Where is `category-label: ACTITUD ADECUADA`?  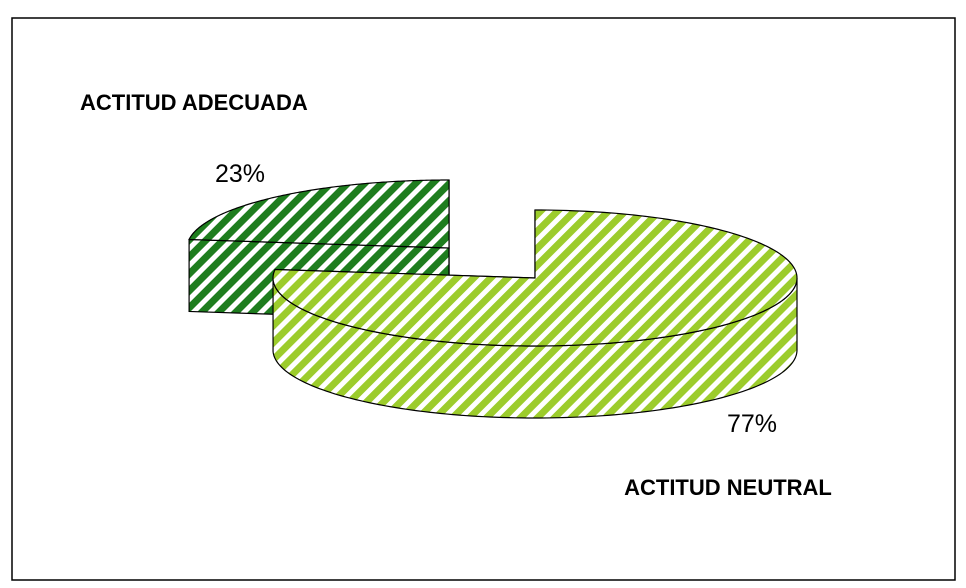 category-label: ACTITUD ADECUADA is located at coordinates (194, 102).